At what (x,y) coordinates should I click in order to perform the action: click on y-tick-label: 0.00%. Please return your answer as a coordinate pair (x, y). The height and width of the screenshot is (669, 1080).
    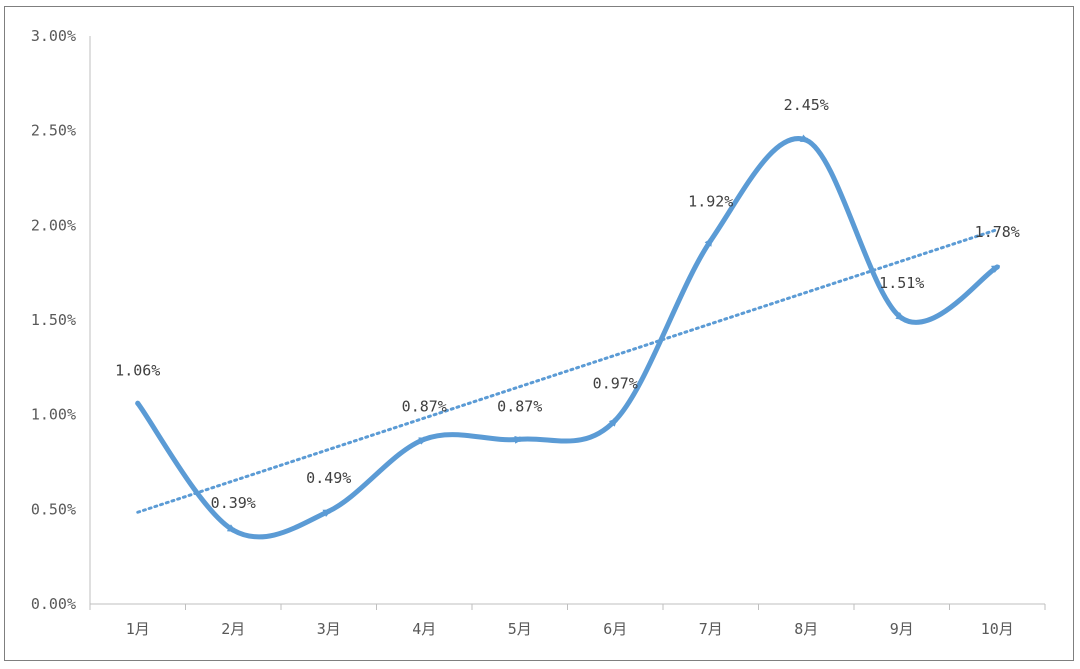
    Looking at the image, I should click on (53, 604).